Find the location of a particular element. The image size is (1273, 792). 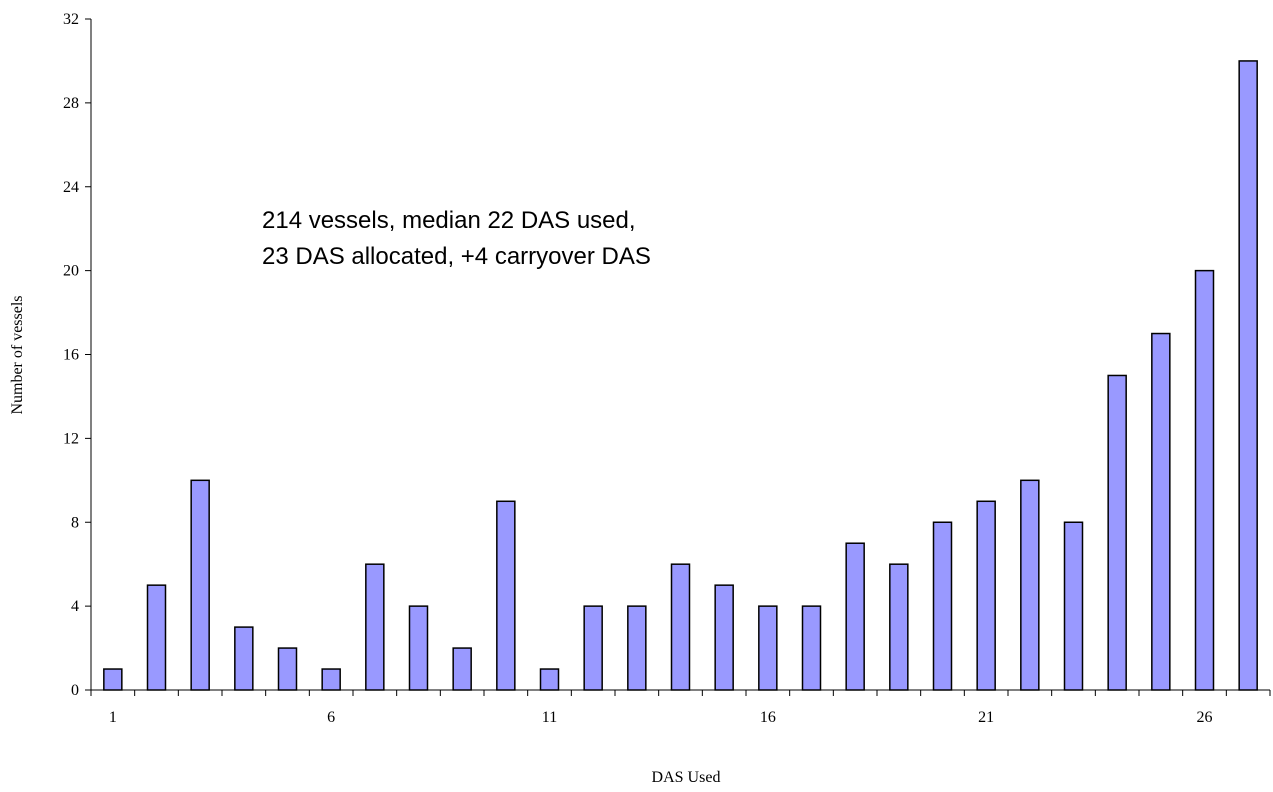

x-tick-label: 26 is located at coordinates (1205, 717).